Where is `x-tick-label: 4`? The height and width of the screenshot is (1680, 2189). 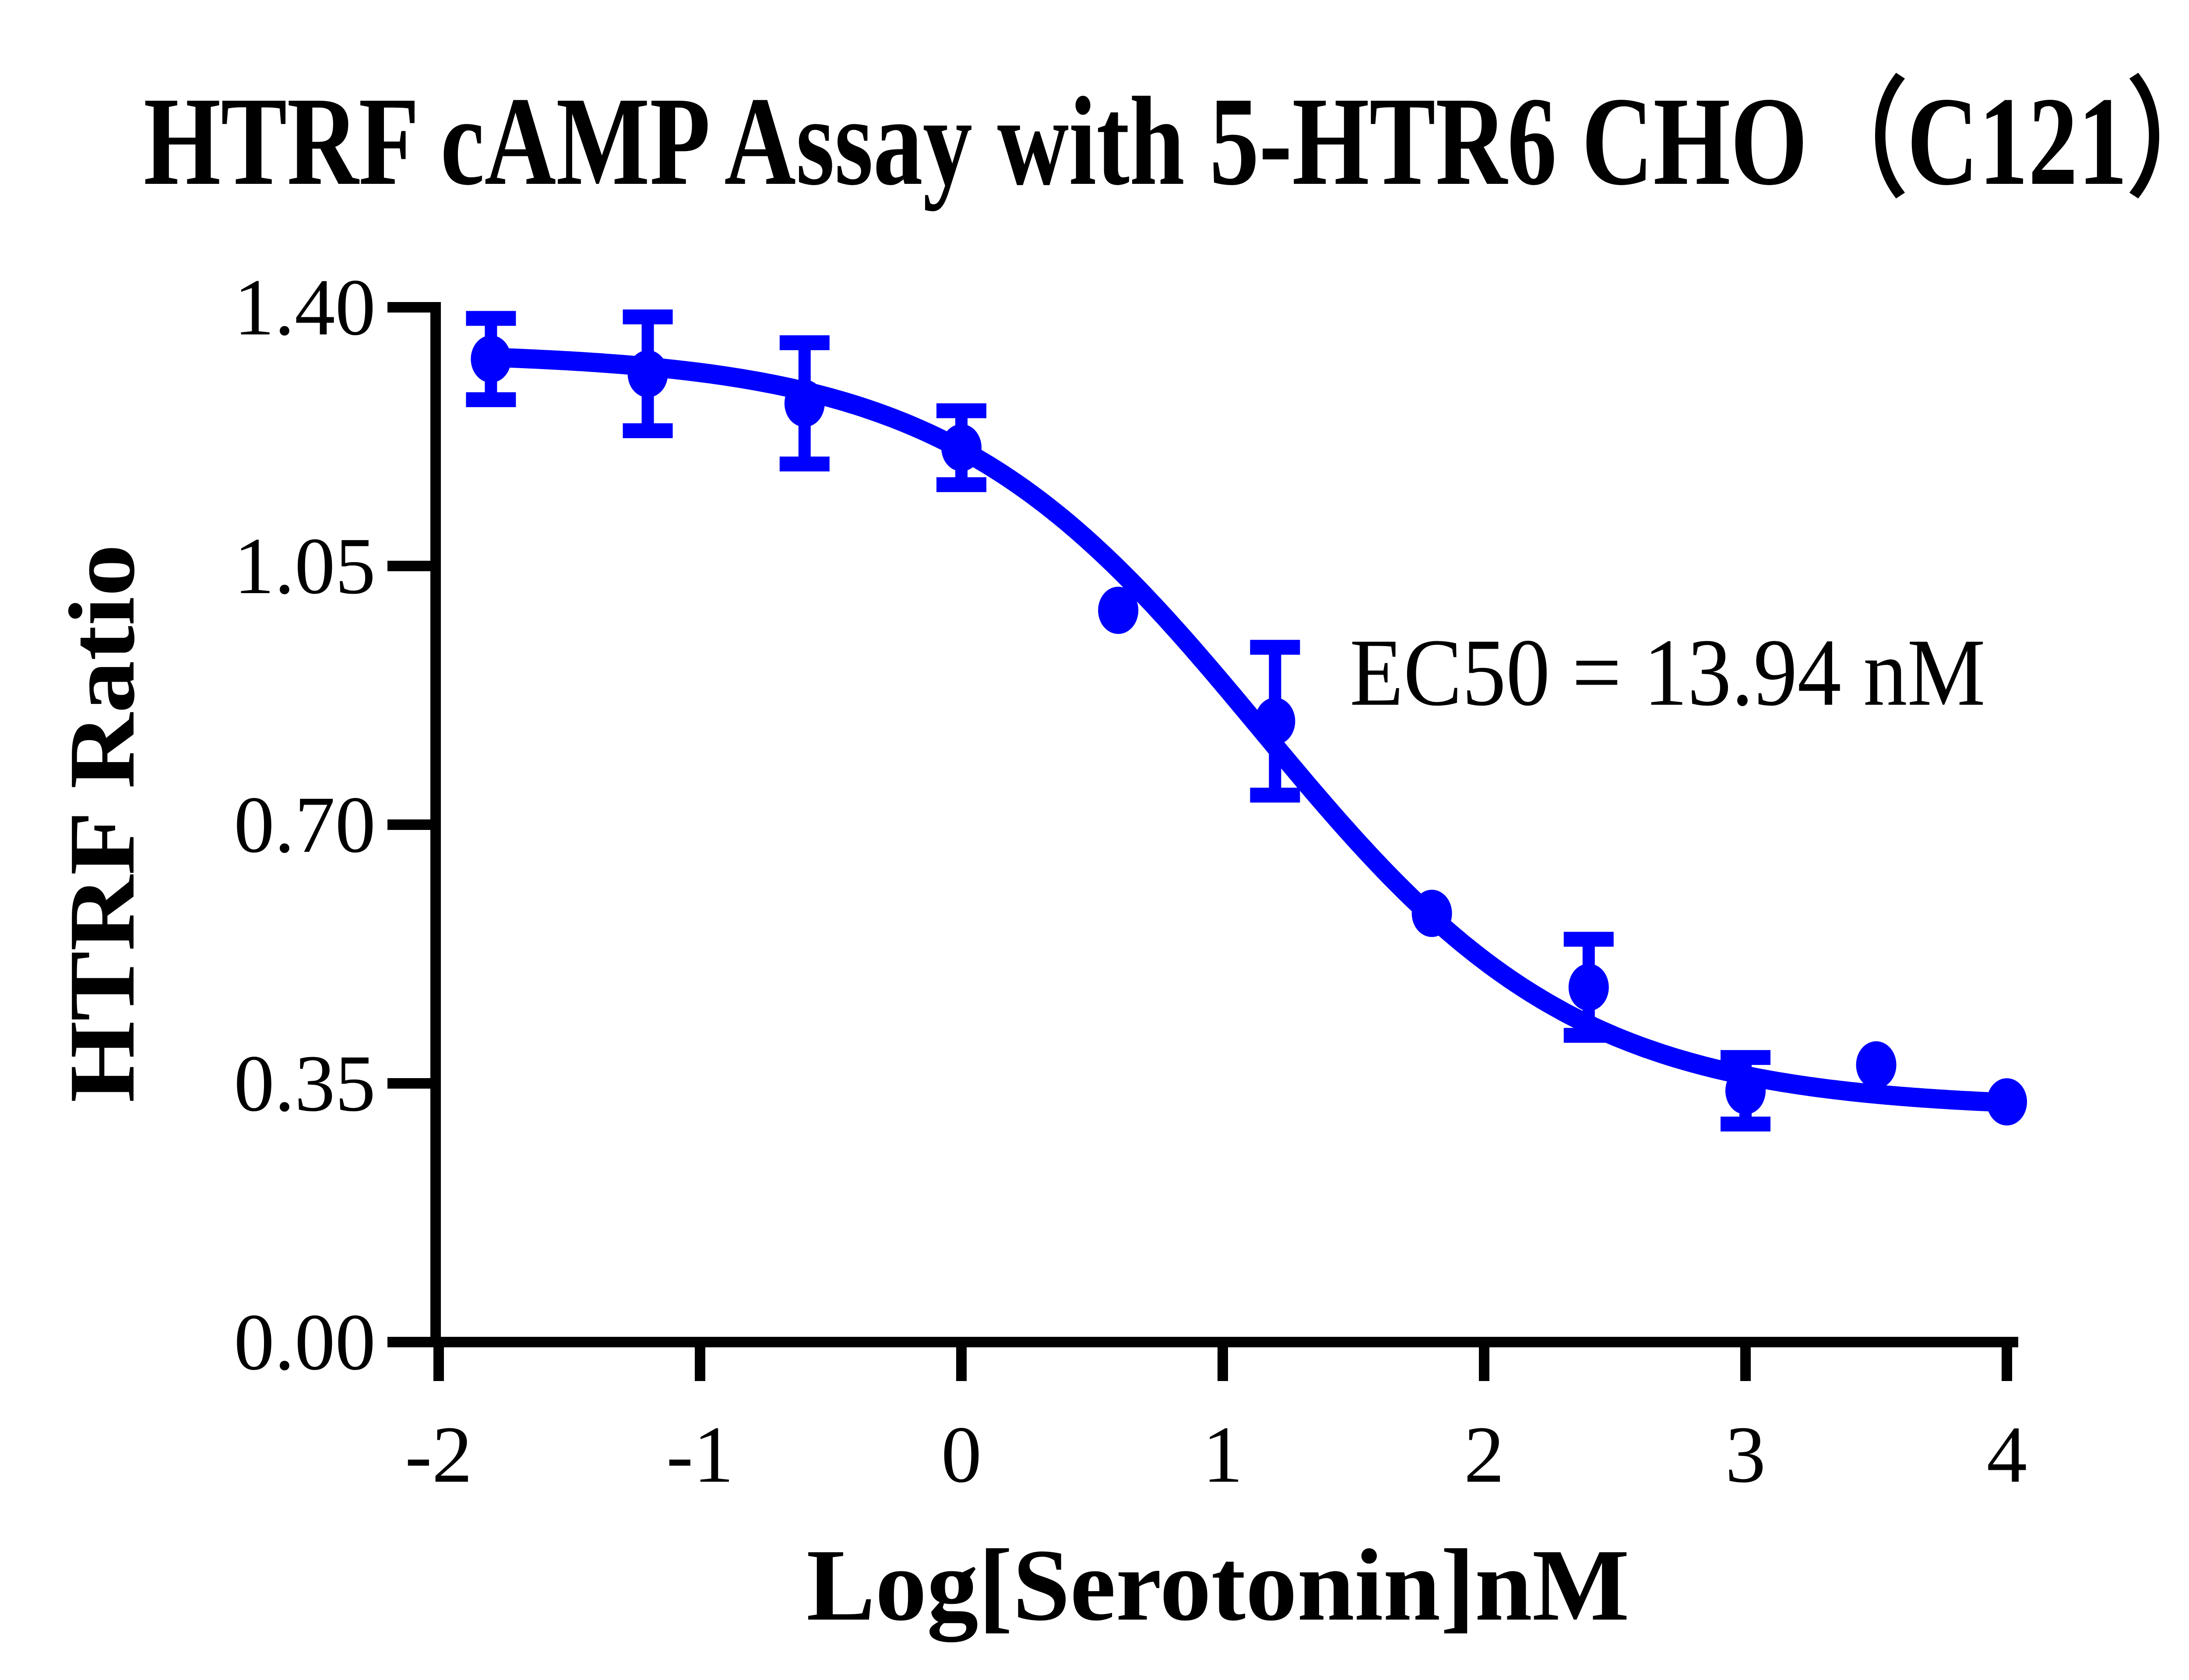
x-tick-label: 4 is located at coordinates (2007, 1455).